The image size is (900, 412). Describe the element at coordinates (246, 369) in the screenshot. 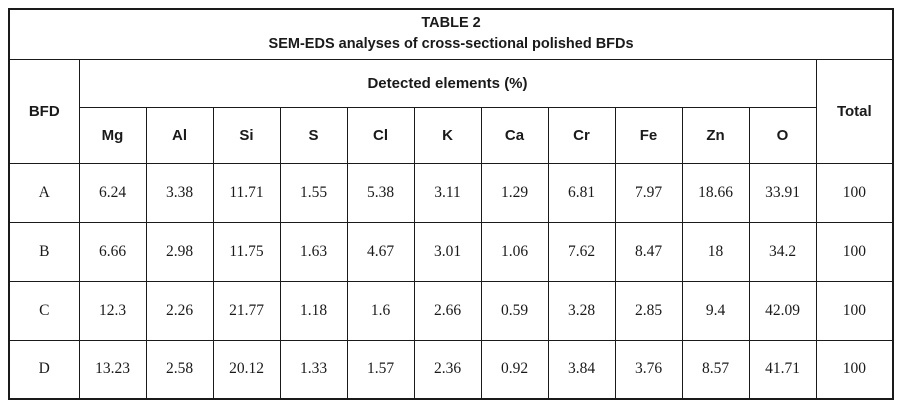

I see `table-cell: 20.12` at that location.